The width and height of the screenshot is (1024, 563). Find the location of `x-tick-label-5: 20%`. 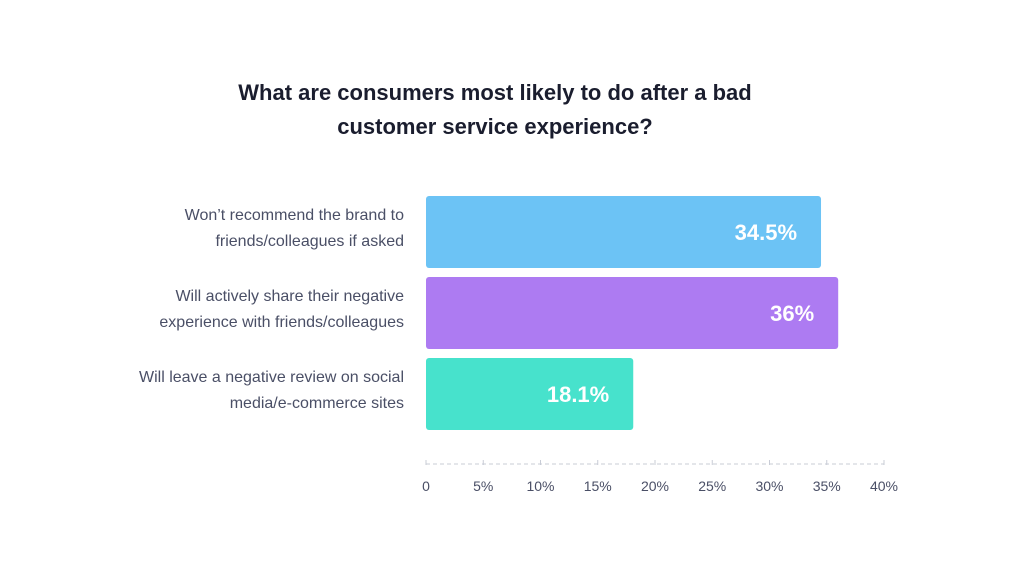

x-tick-label-5: 20% is located at coordinates (655, 486).